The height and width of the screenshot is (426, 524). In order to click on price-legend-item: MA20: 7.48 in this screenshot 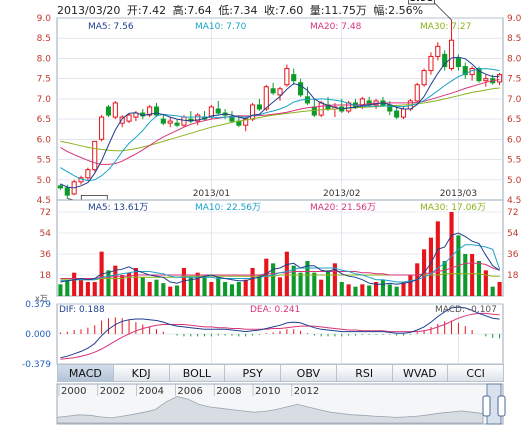, I will do `click(336, 27)`.